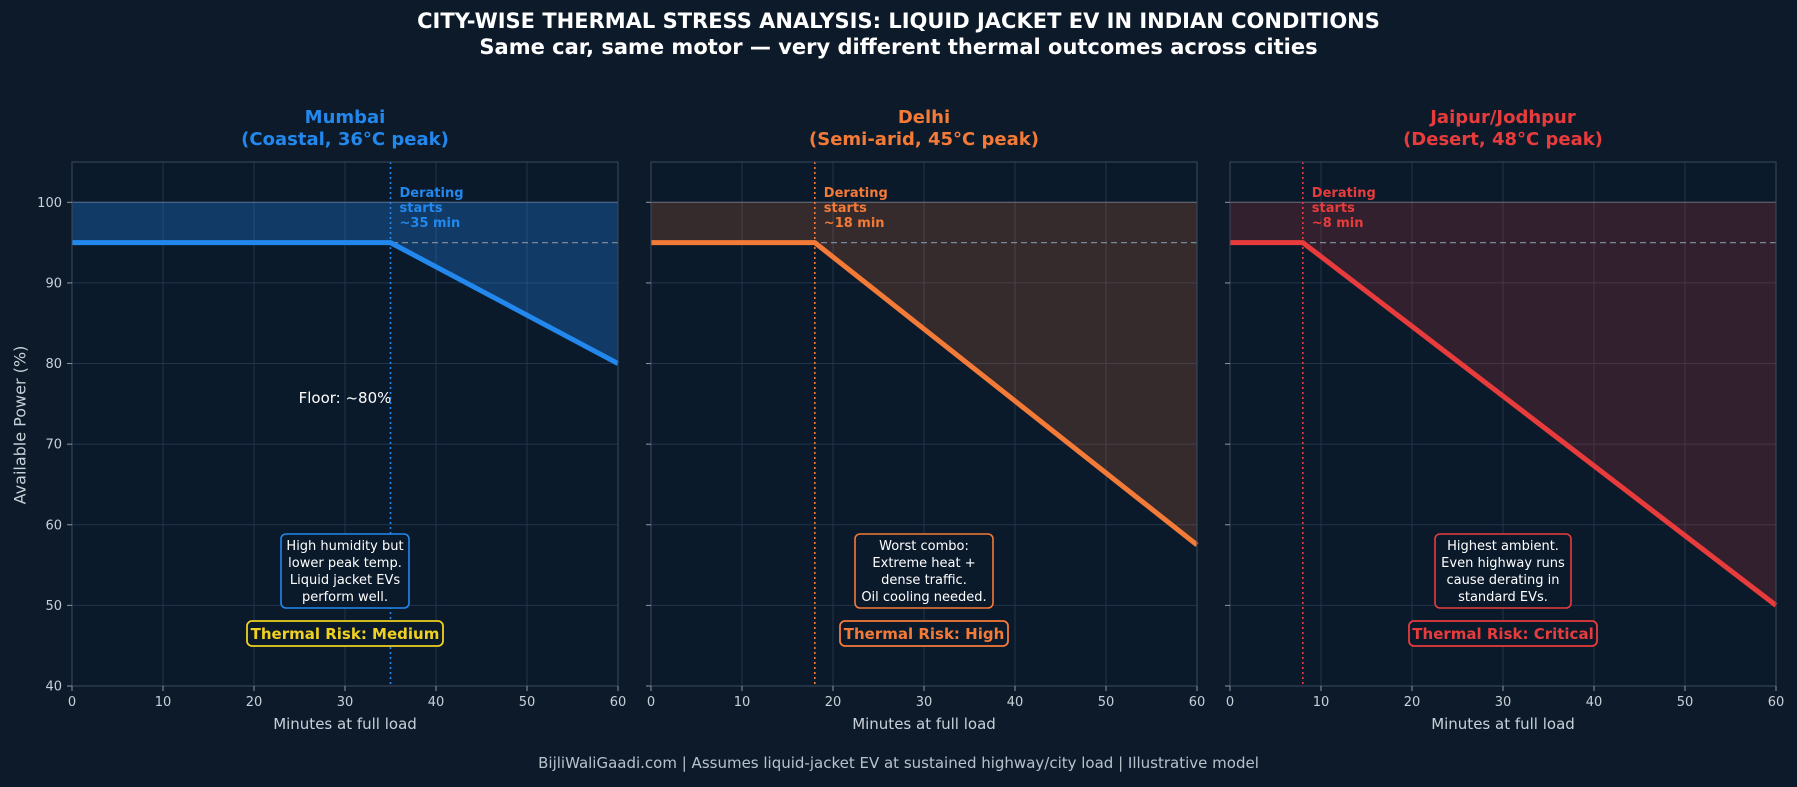 This screenshot has width=1797, height=787. Describe the element at coordinates (345, 117) in the screenshot. I see `panel-title: Mumbai` at that location.